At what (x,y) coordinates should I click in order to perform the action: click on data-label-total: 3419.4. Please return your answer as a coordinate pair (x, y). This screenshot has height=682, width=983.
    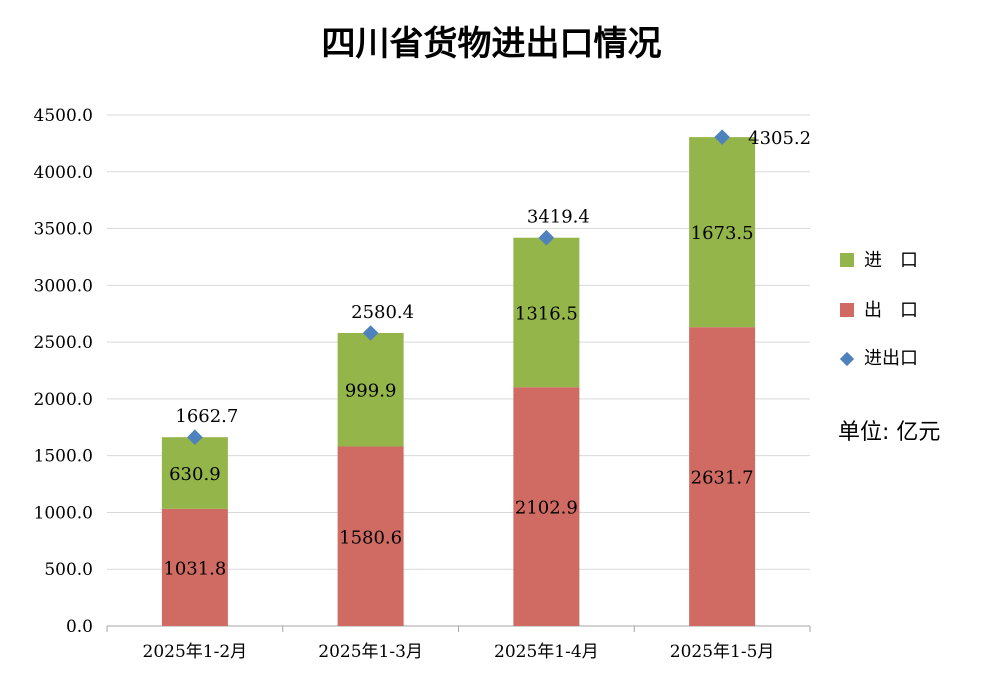
    Looking at the image, I should click on (558, 217).